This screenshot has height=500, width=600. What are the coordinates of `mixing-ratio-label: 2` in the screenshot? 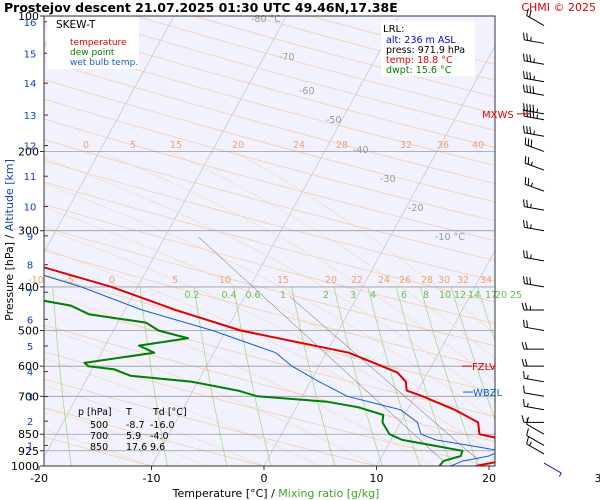 It's located at (326, 295).